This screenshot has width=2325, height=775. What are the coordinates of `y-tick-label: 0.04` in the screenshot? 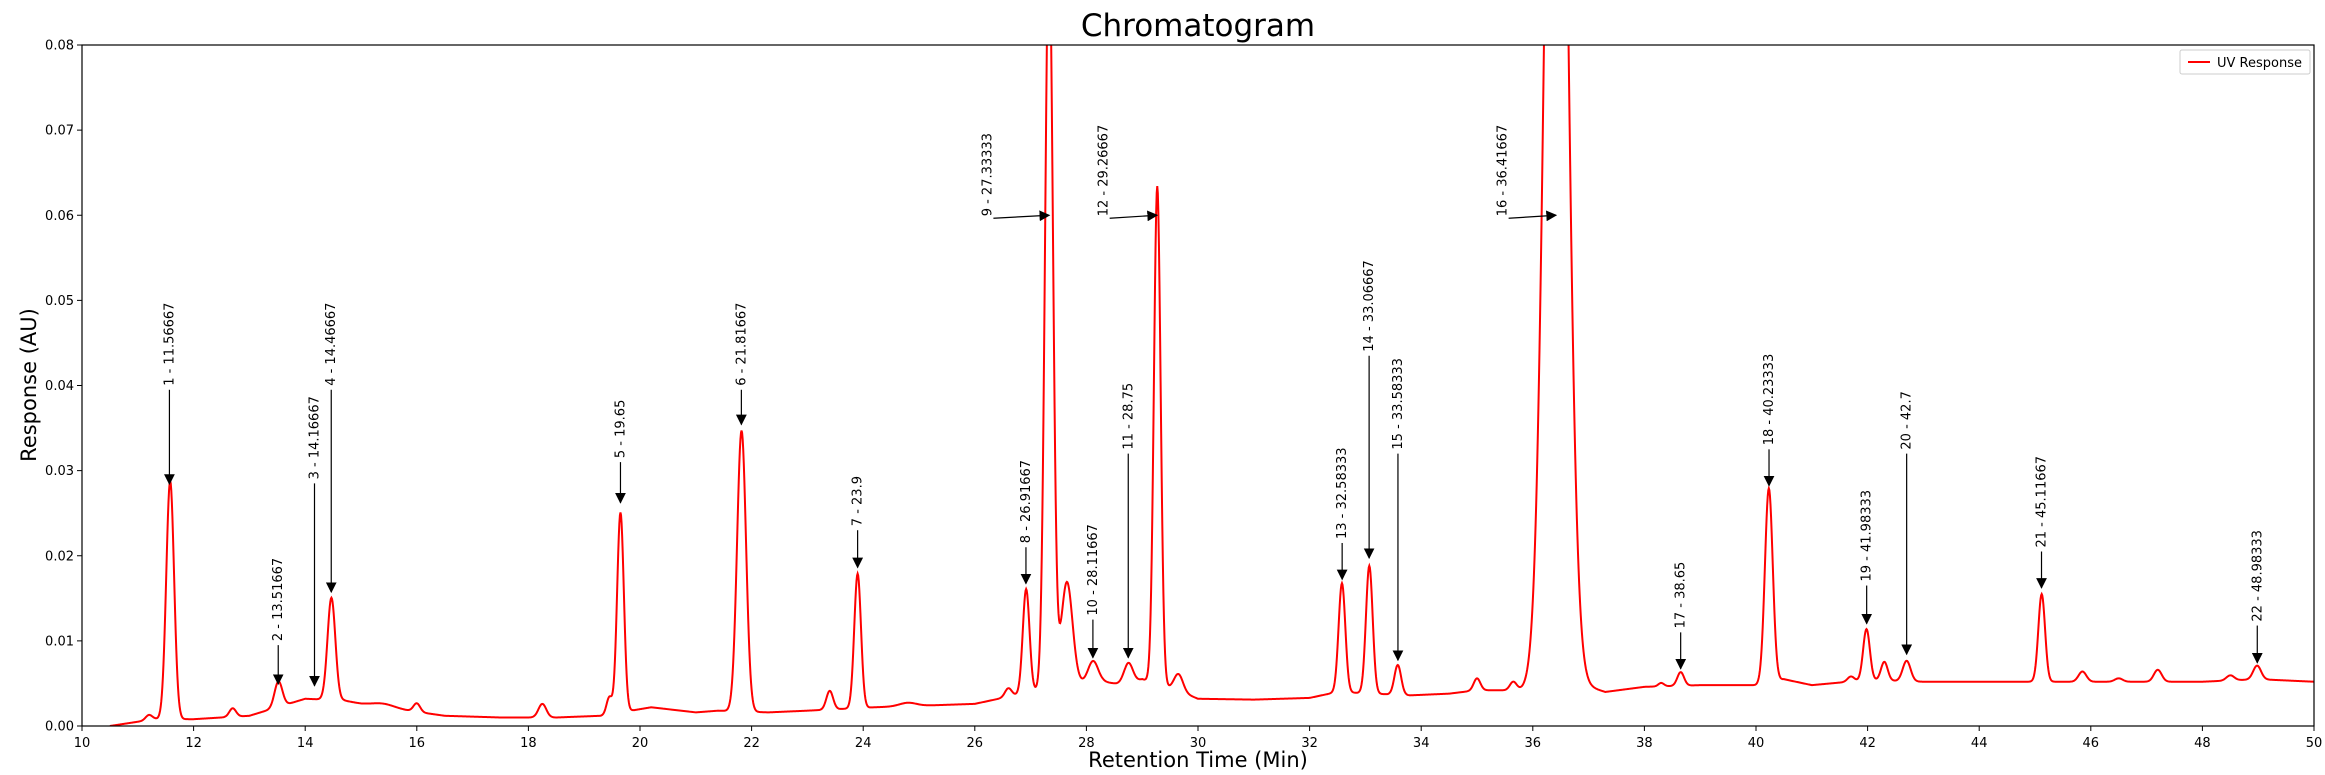 It's located at (59, 386).